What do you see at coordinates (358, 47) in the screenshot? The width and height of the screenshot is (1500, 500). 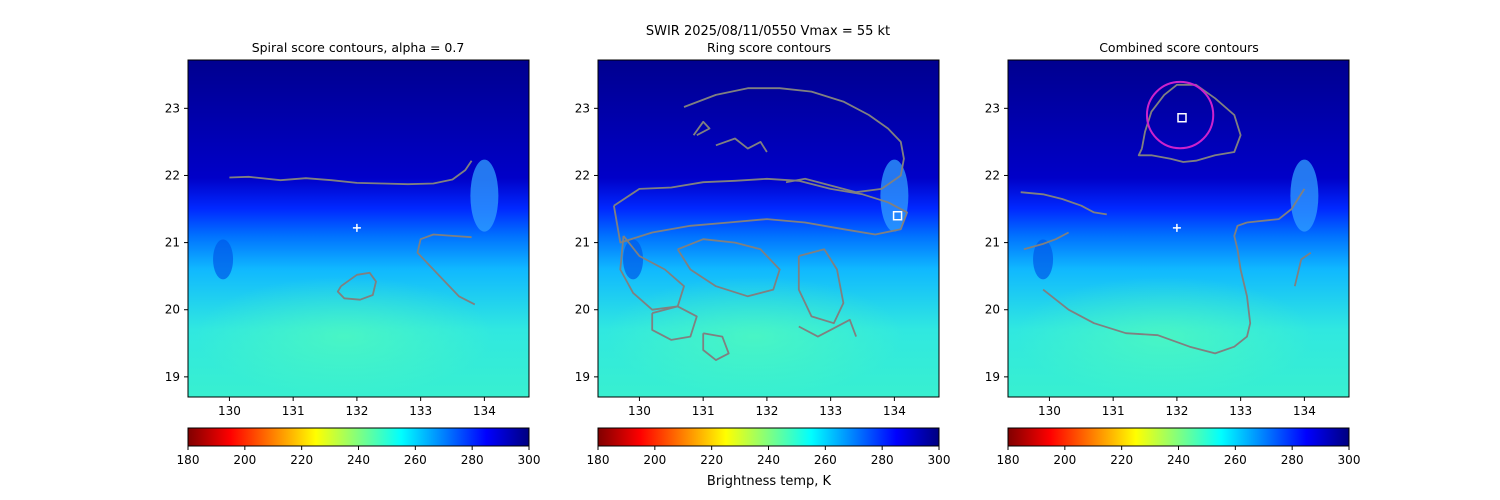 I see `panel-title: Spiral score contours, alpha = 0.7` at bounding box center [358, 47].